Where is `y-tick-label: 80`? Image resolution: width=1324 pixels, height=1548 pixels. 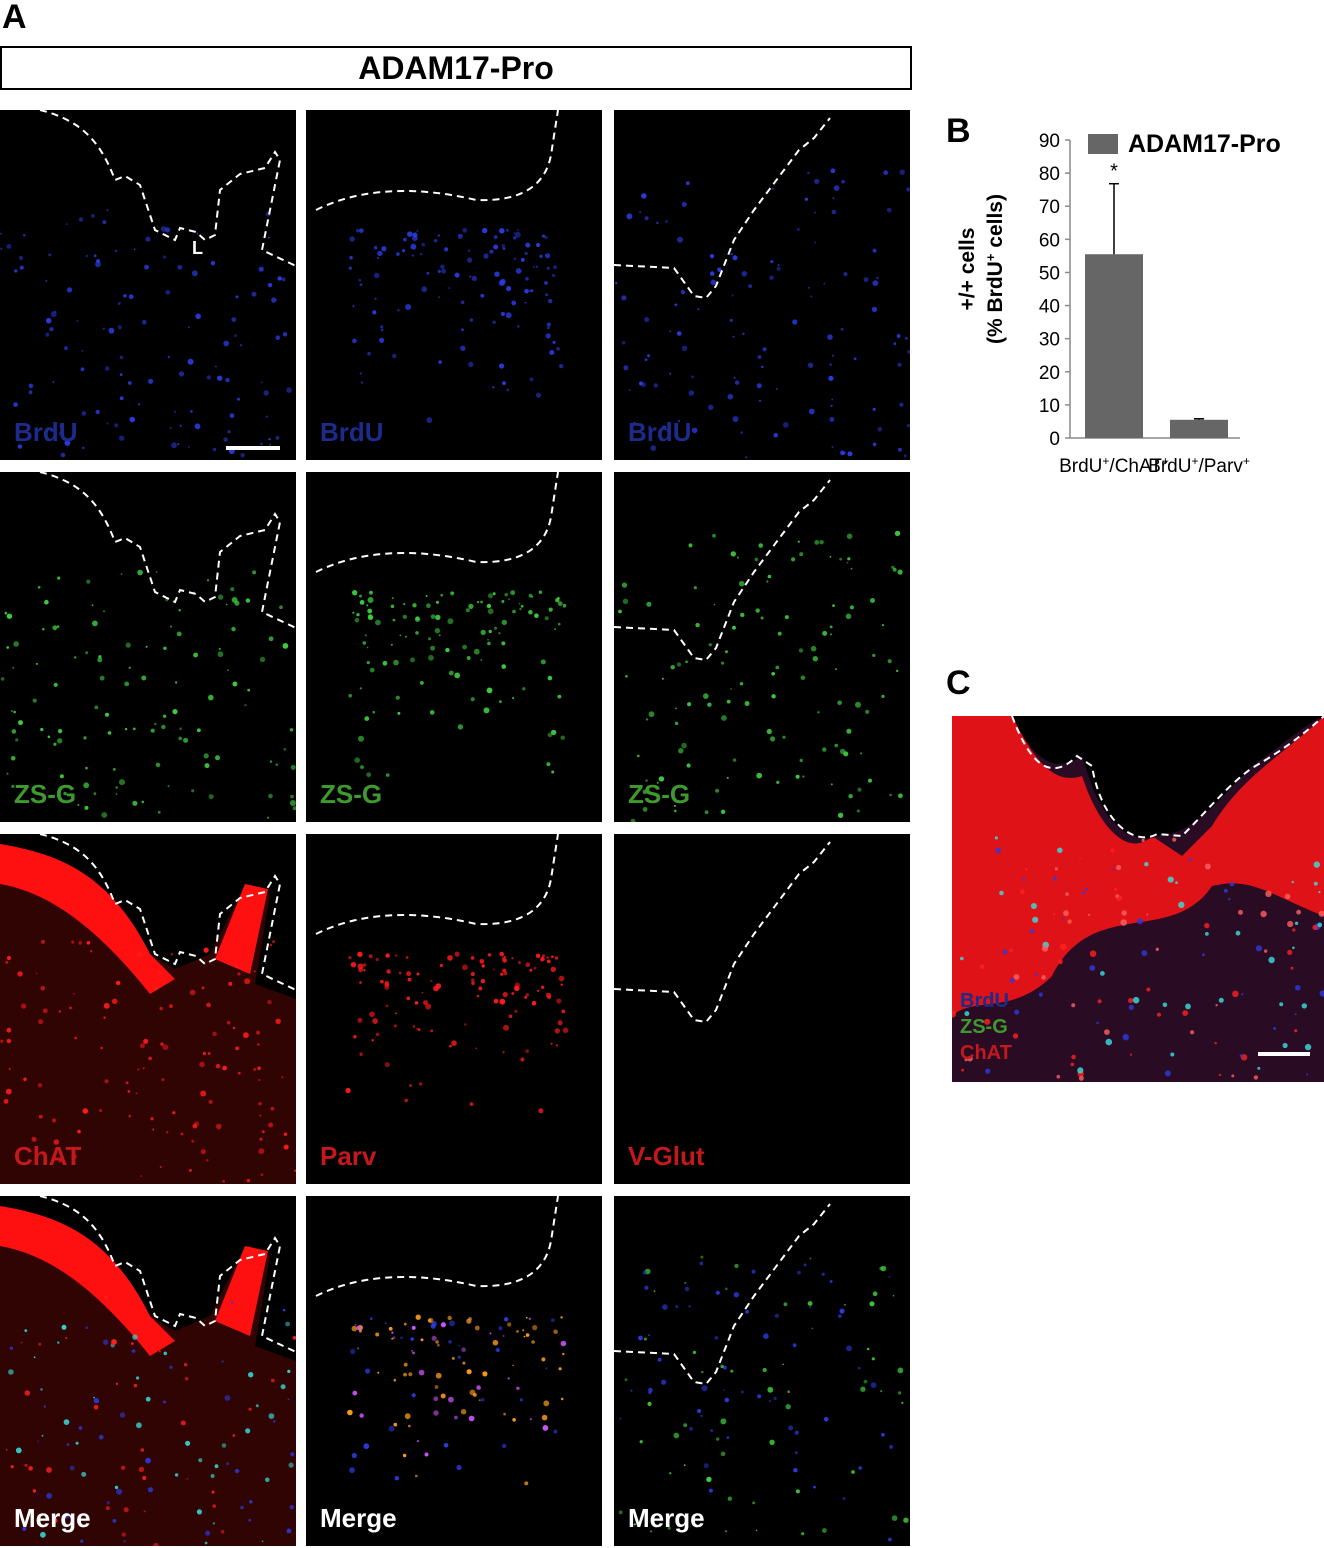 y-tick-label: 80 is located at coordinates (1049, 174).